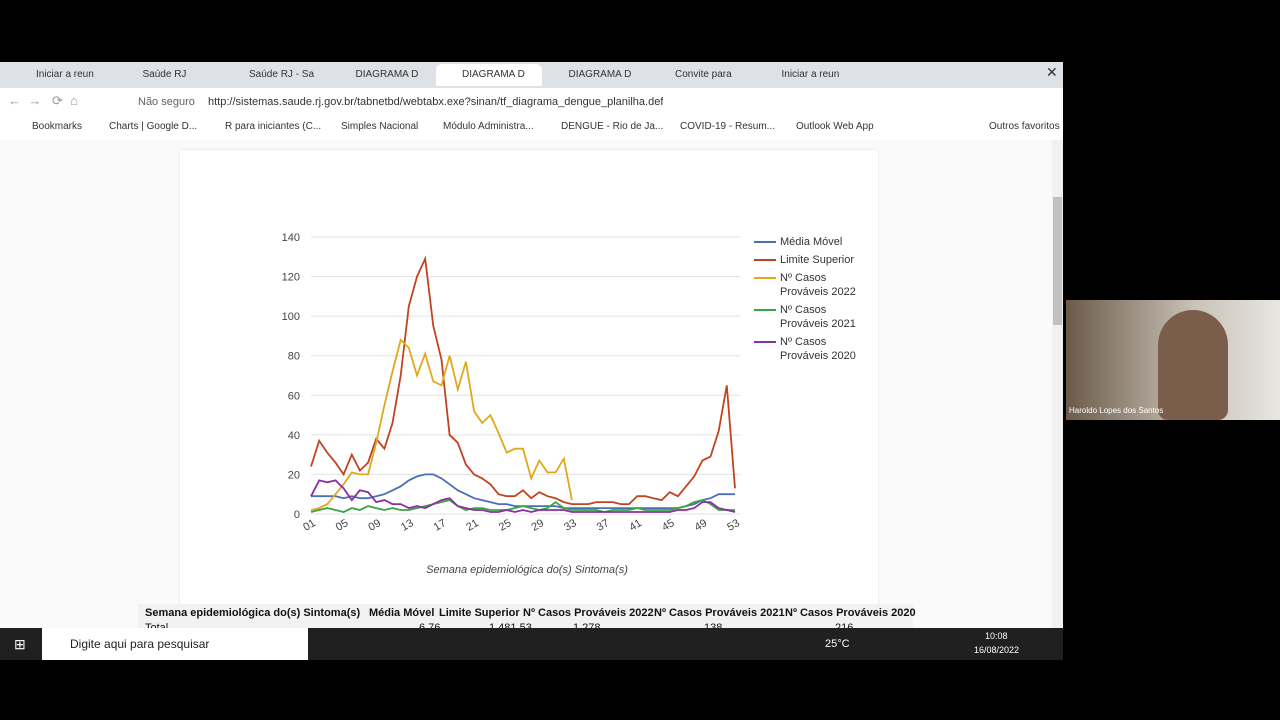 The width and height of the screenshot is (1280, 720). Describe the element at coordinates (1052, 72) in the screenshot. I see `window-controls: ✕` at that location.